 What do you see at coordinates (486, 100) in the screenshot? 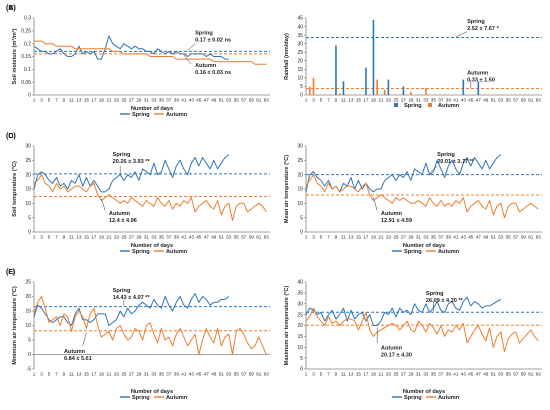
I see `x-tick-label: 49` at bounding box center [486, 100].